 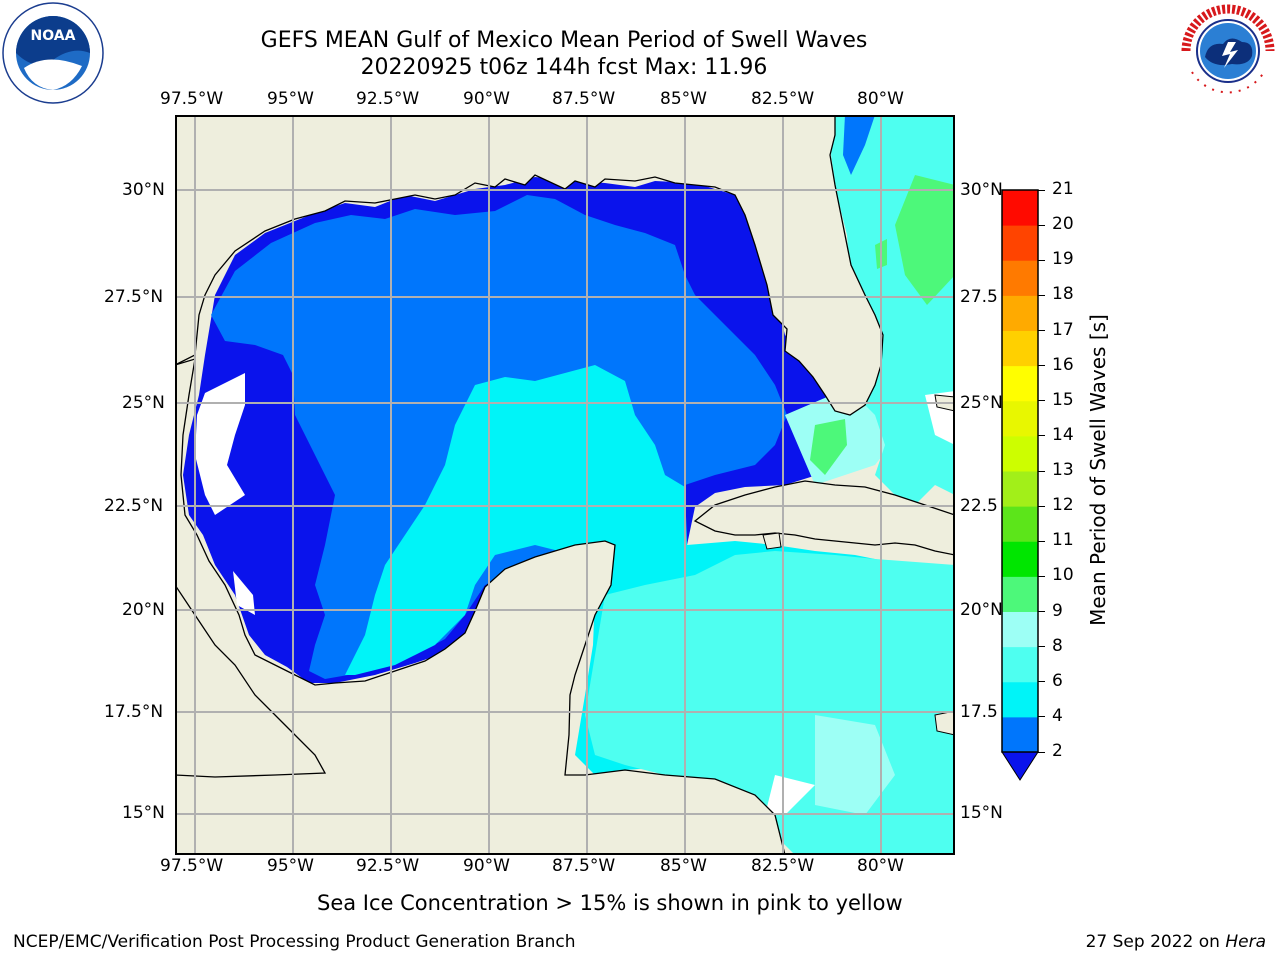 I want to click on missing-western-gulf, so click(x=220, y=444).